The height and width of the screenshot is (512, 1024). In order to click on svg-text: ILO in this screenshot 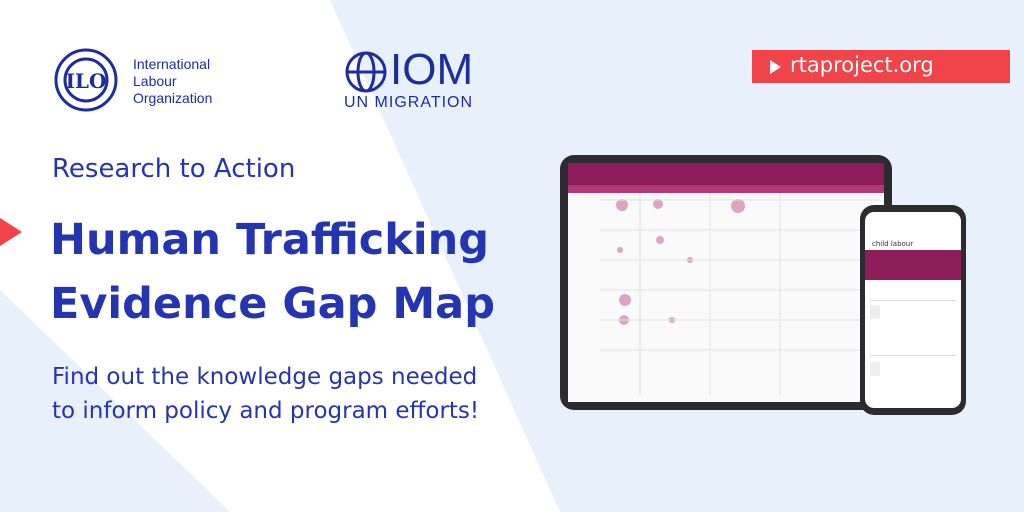, I will do `click(86, 81)`.